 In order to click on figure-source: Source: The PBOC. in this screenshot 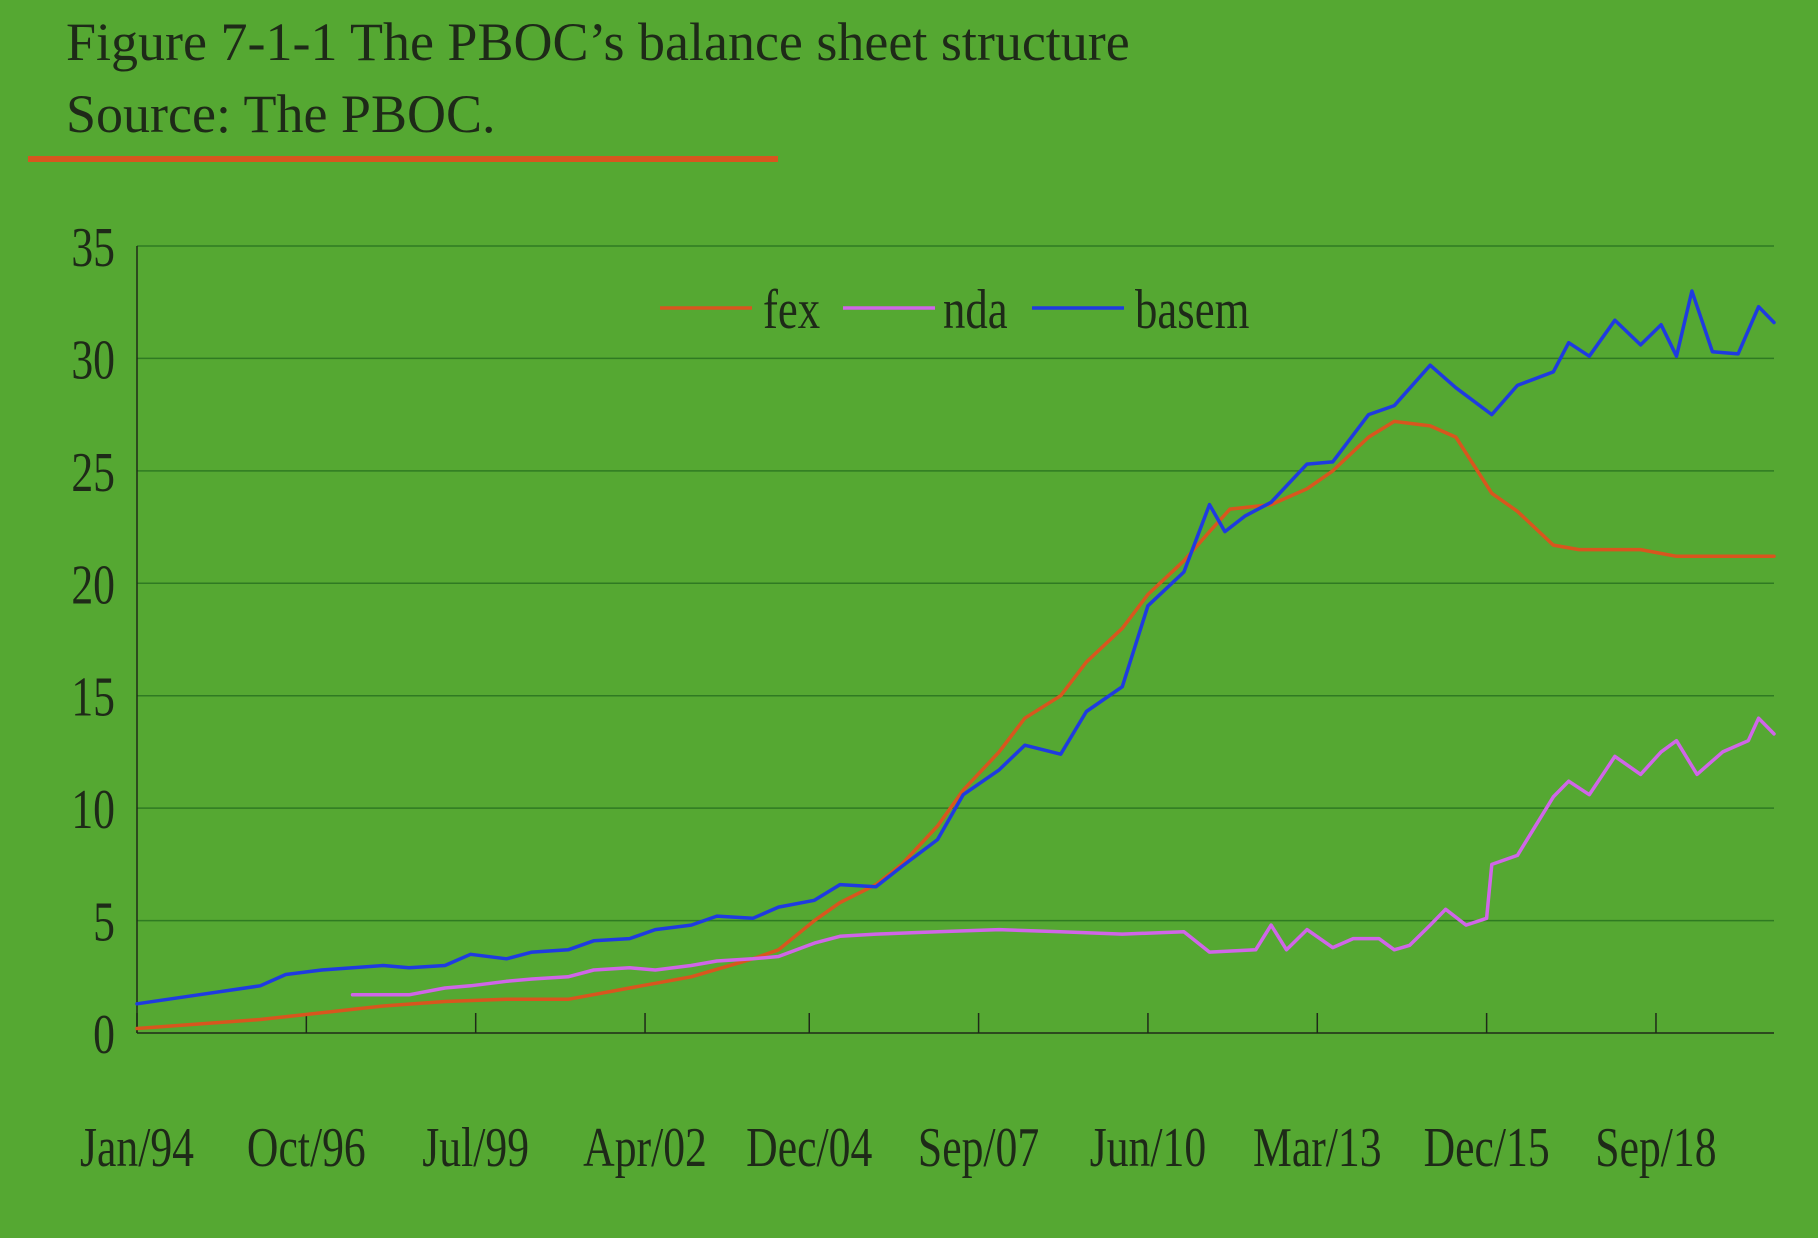, I will do `click(281, 114)`.